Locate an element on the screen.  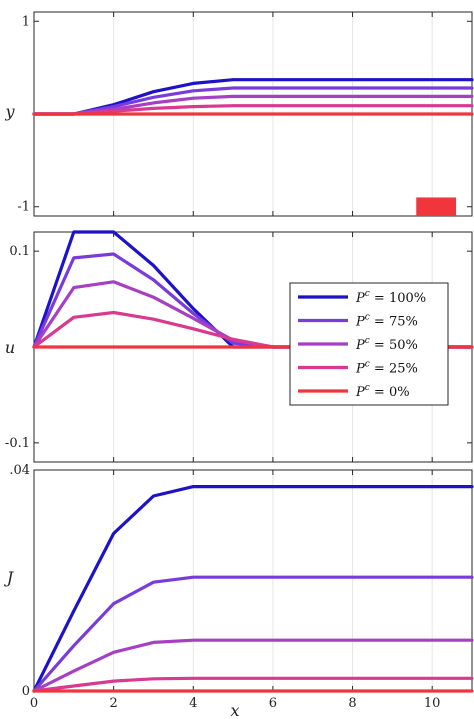
y-tick-label: 1 is located at coordinates (26, 21).